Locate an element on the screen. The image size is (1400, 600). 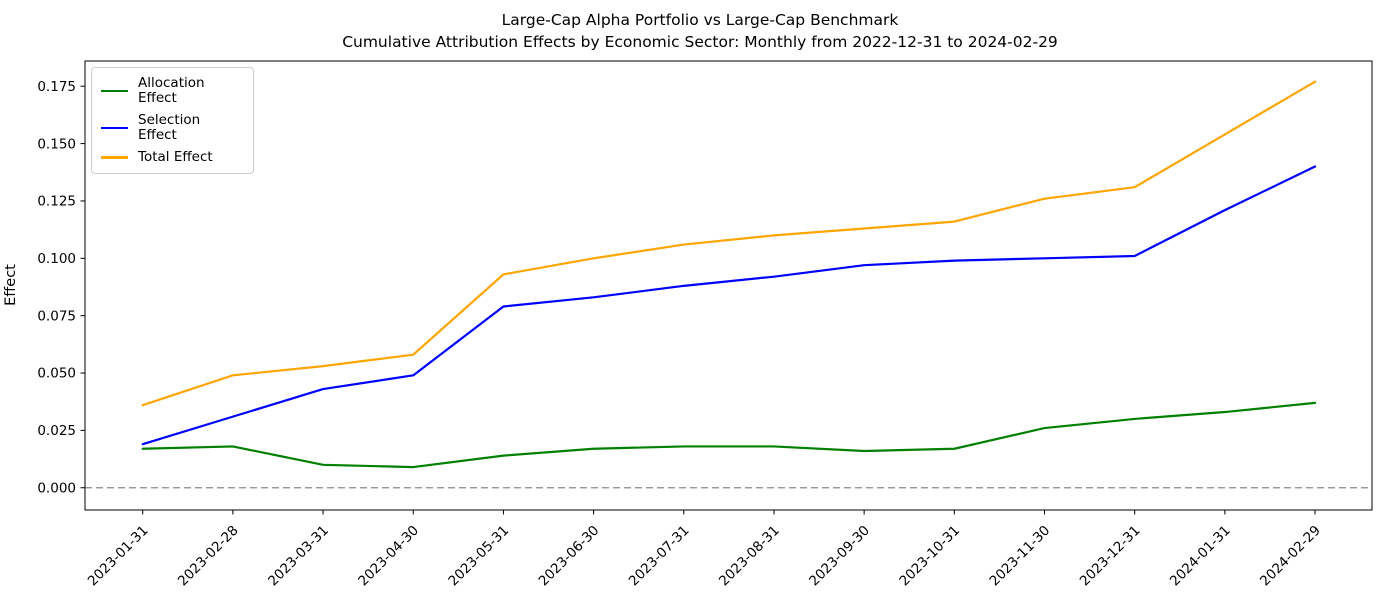
x-tick-label: 2024-02-29 is located at coordinates (1290, 556).